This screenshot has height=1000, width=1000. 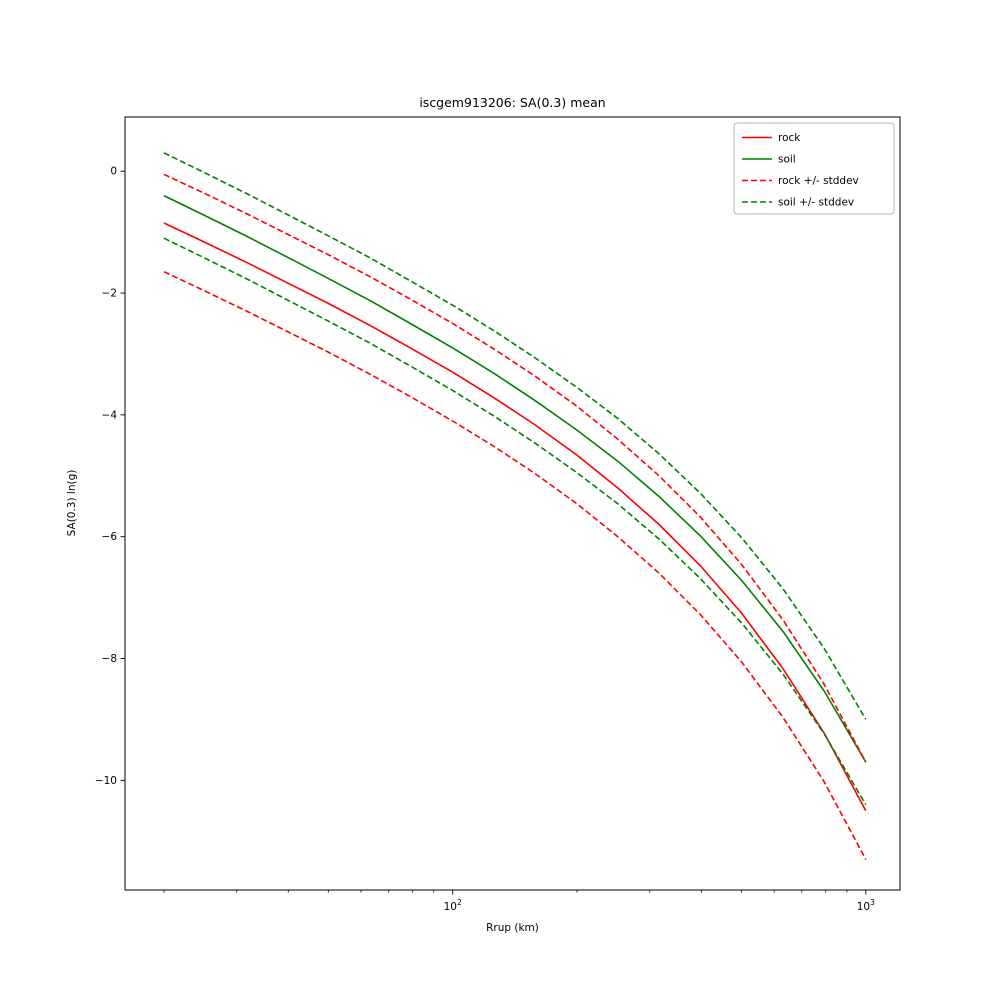 I want to click on legend-label: soil, so click(x=787, y=160).